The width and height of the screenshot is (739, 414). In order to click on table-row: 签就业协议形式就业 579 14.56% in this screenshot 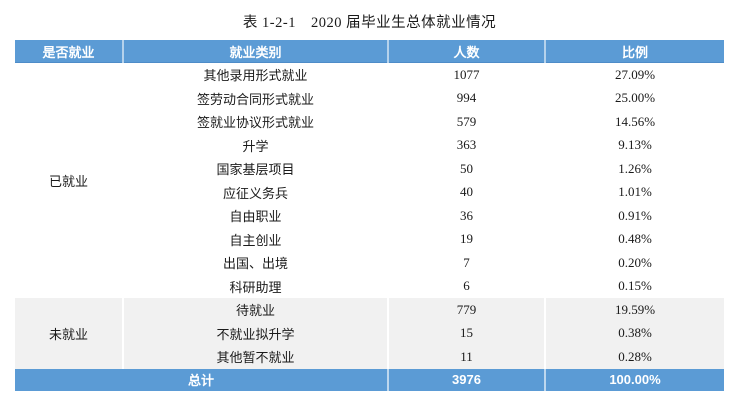, I will do `click(369, 122)`.